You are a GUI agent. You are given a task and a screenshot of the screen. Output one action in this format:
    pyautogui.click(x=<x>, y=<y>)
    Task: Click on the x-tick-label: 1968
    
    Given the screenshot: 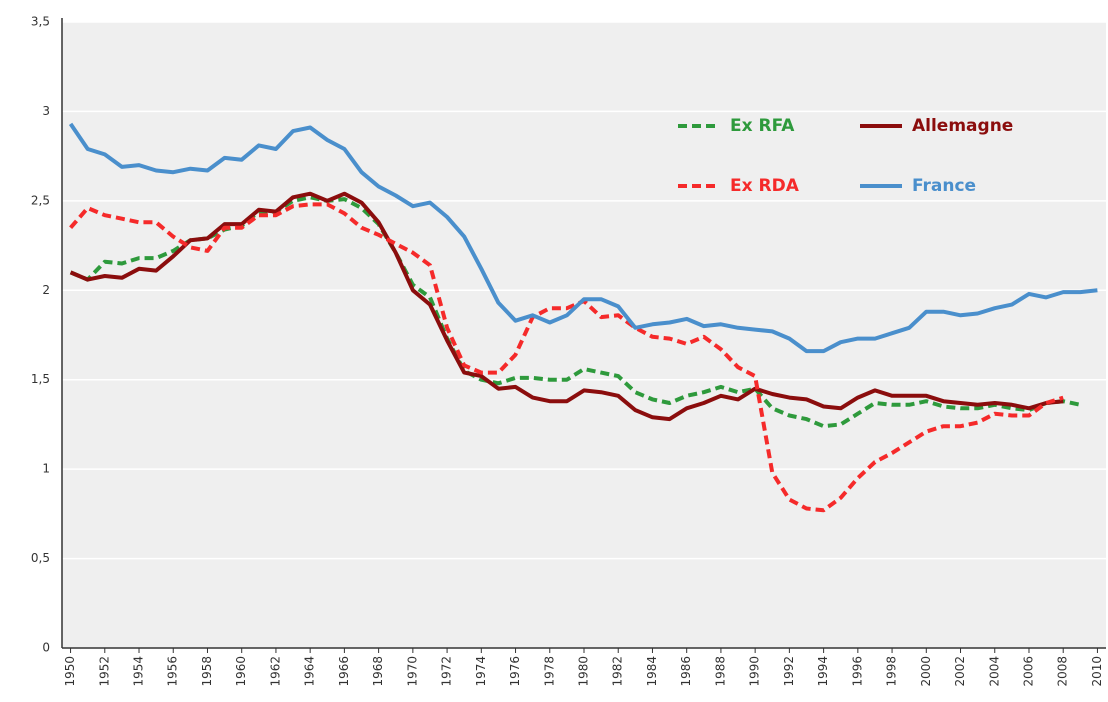 What is the action you would take?
    pyautogui.click(x=378, y=671)
    